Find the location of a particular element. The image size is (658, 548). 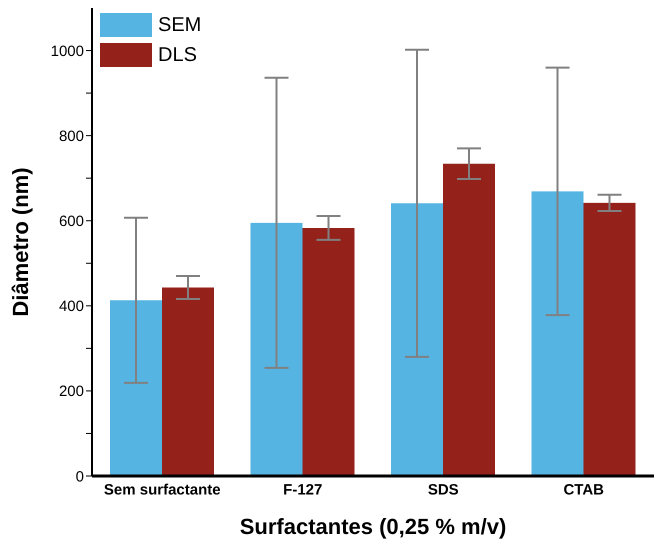

x-axis-title: Surfactantes (0,25 % m/v) is located at coordinates (373, 526).